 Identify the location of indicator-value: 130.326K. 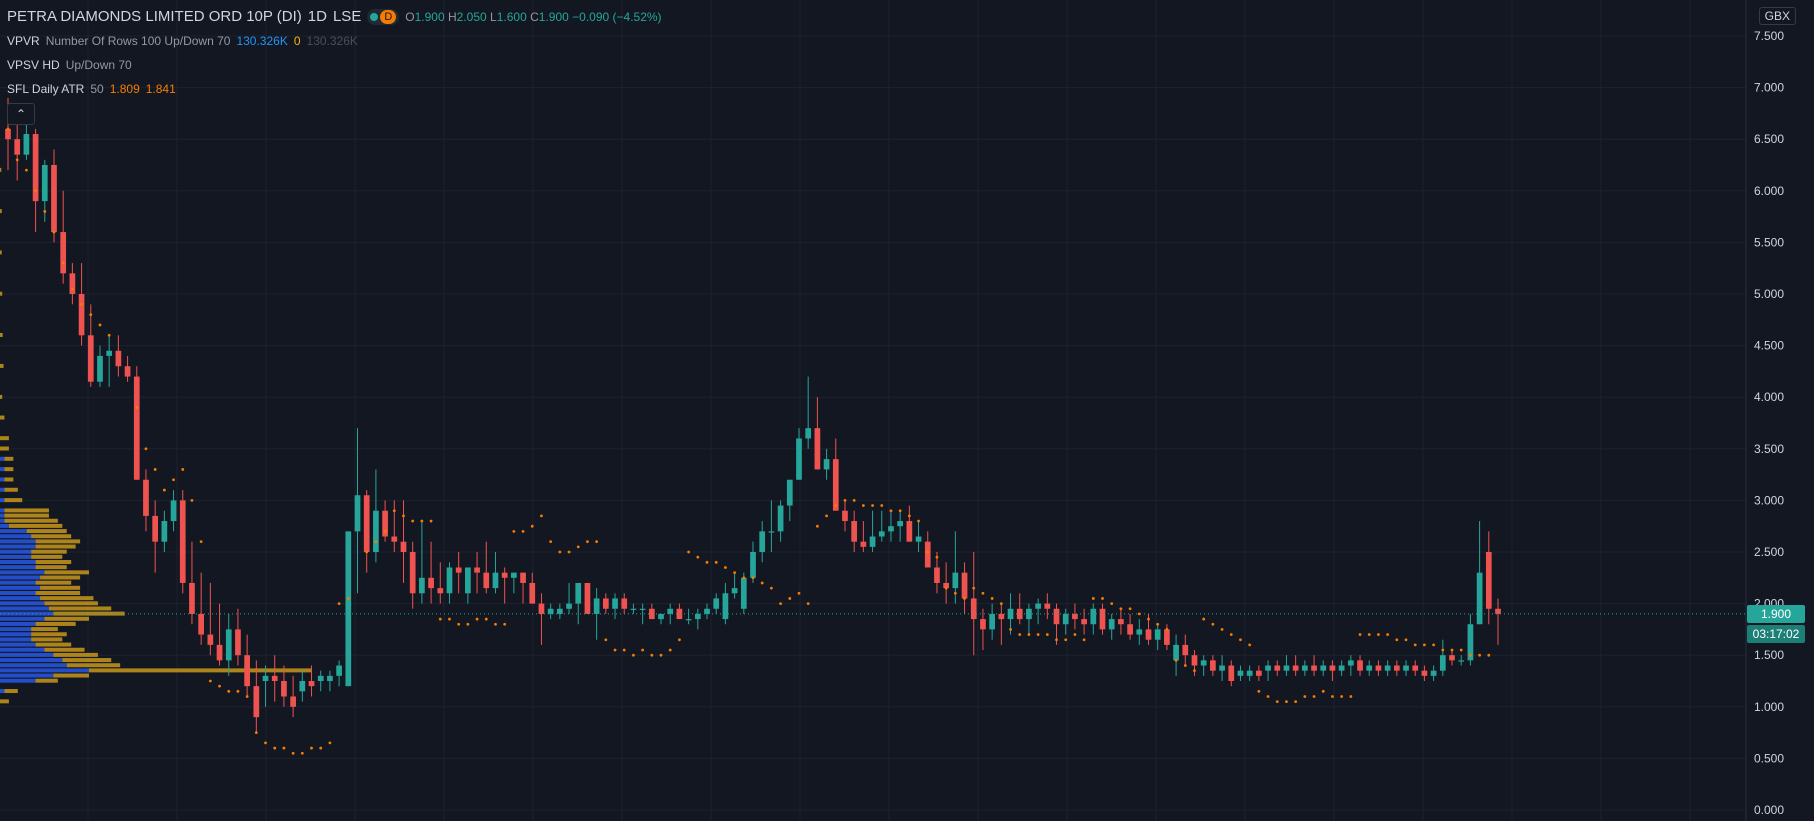
(332, 41).